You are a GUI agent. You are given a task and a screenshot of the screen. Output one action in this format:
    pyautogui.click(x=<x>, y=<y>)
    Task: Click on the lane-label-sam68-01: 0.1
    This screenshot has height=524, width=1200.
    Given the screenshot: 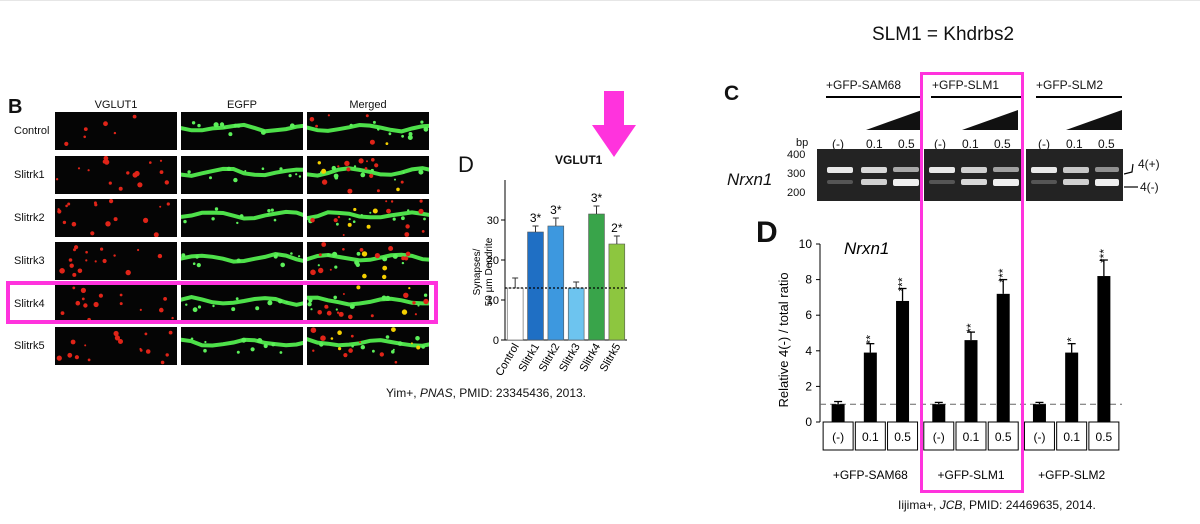 What is the action you would take?
    pyautogui.click(x=874, y=144)
    